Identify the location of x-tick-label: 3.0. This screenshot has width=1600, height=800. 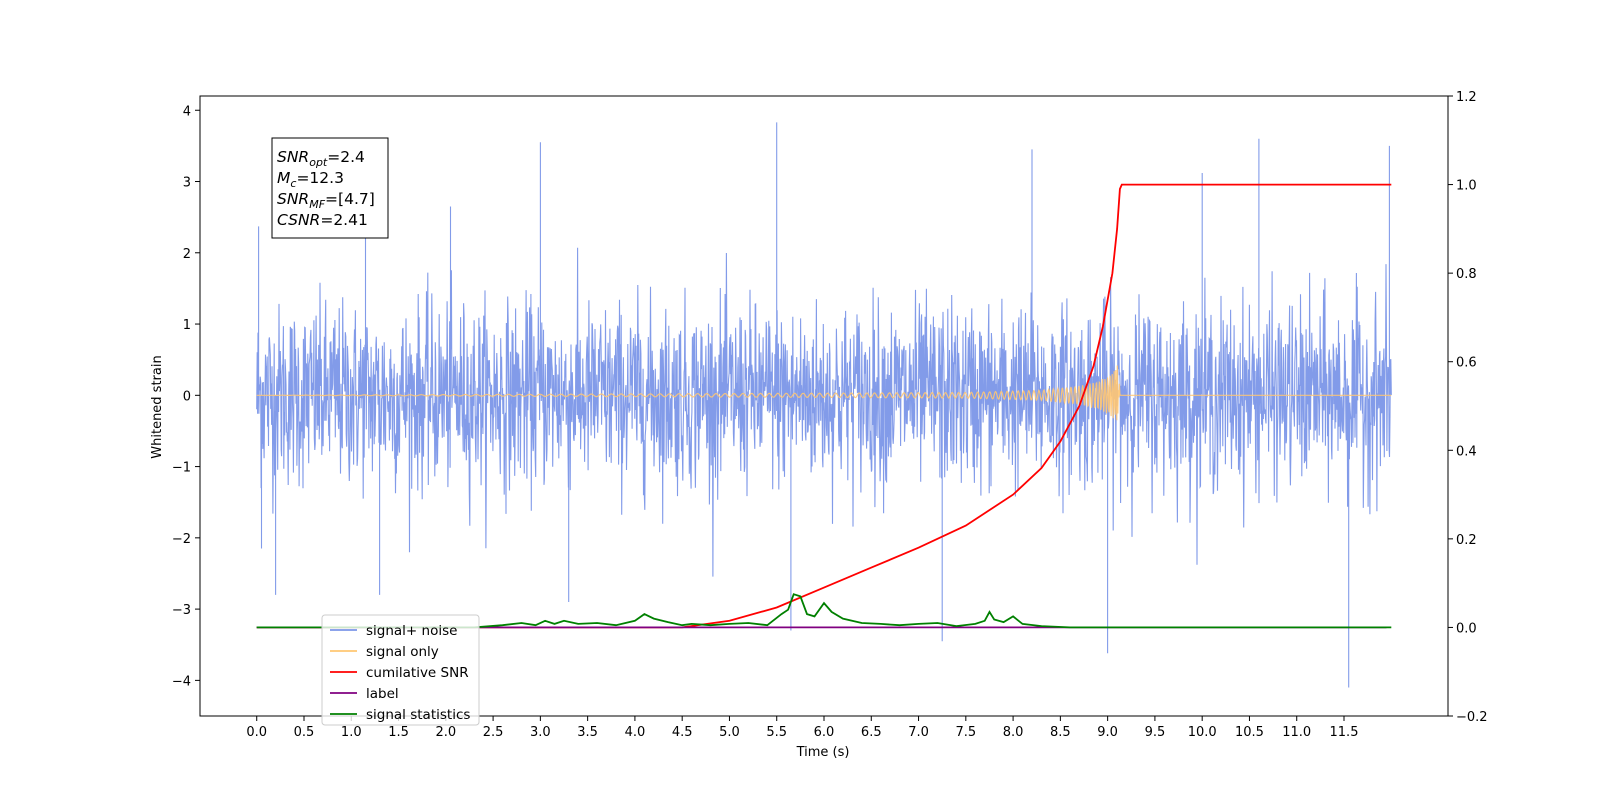
(540, 732).